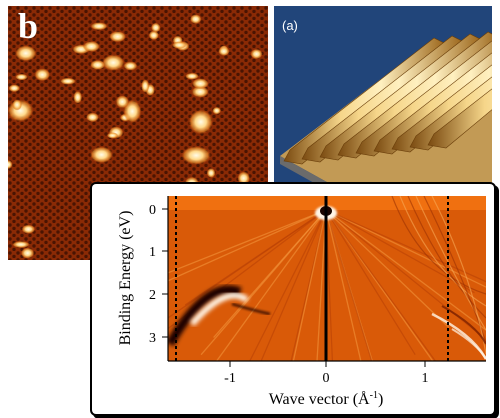  I want to click on arpes-left-band-tail, so click(251, 309).